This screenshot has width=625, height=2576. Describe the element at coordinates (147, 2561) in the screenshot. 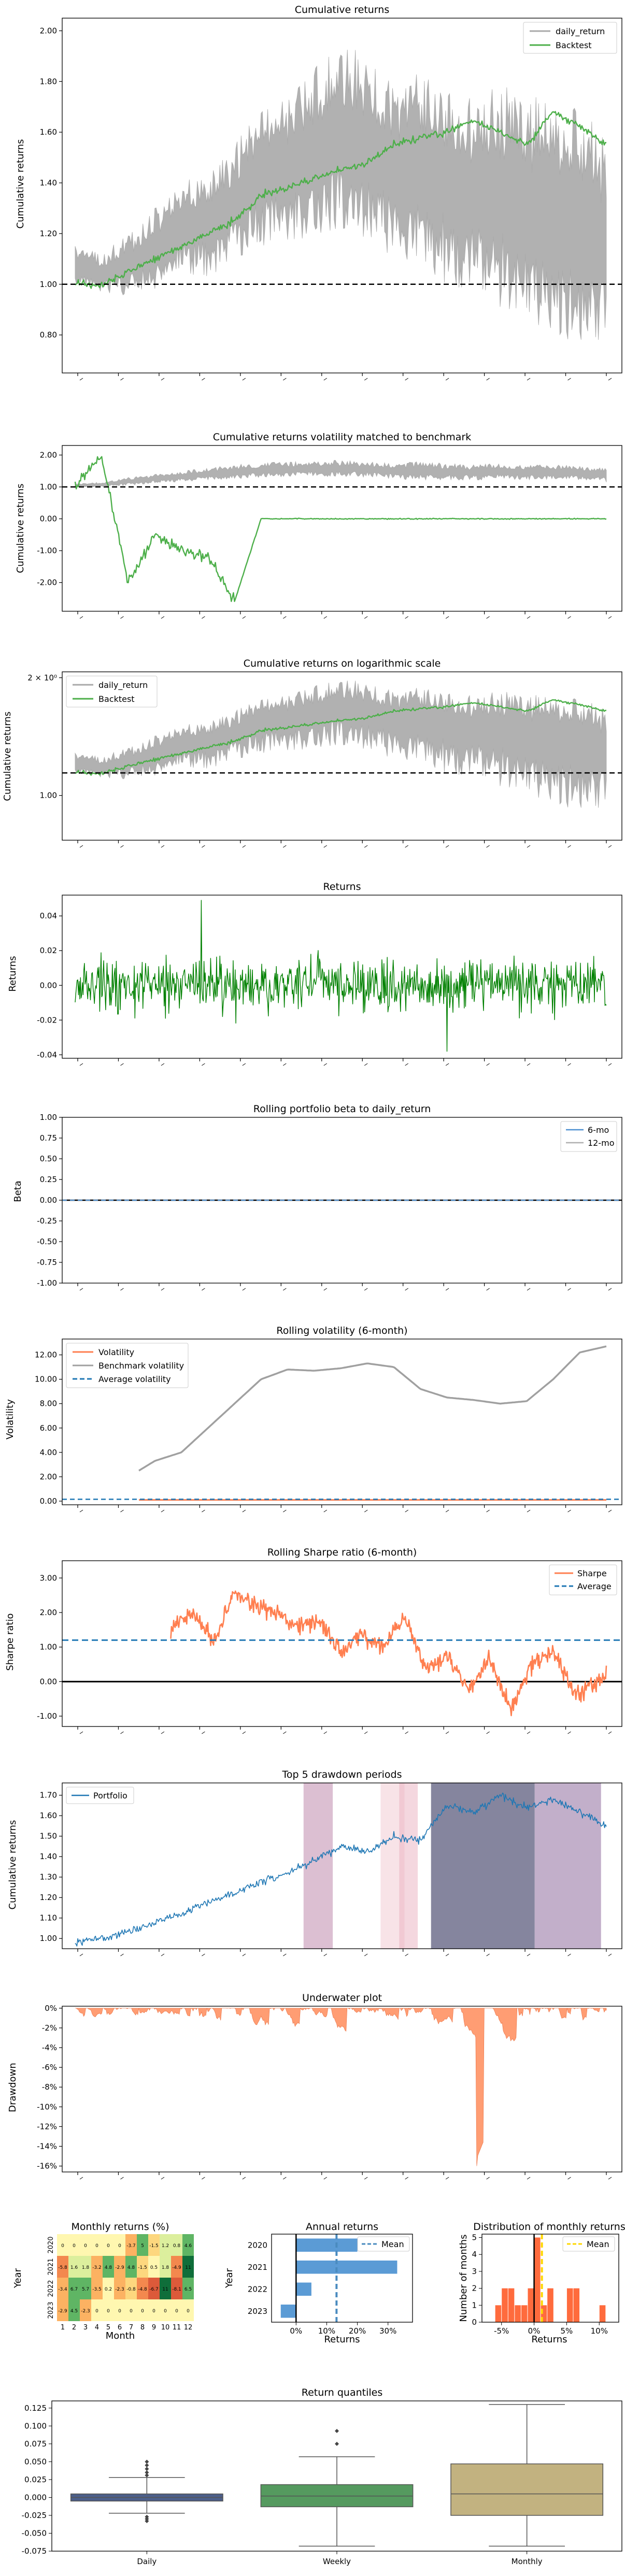

I see `x-tick-label: Daily` at that location.